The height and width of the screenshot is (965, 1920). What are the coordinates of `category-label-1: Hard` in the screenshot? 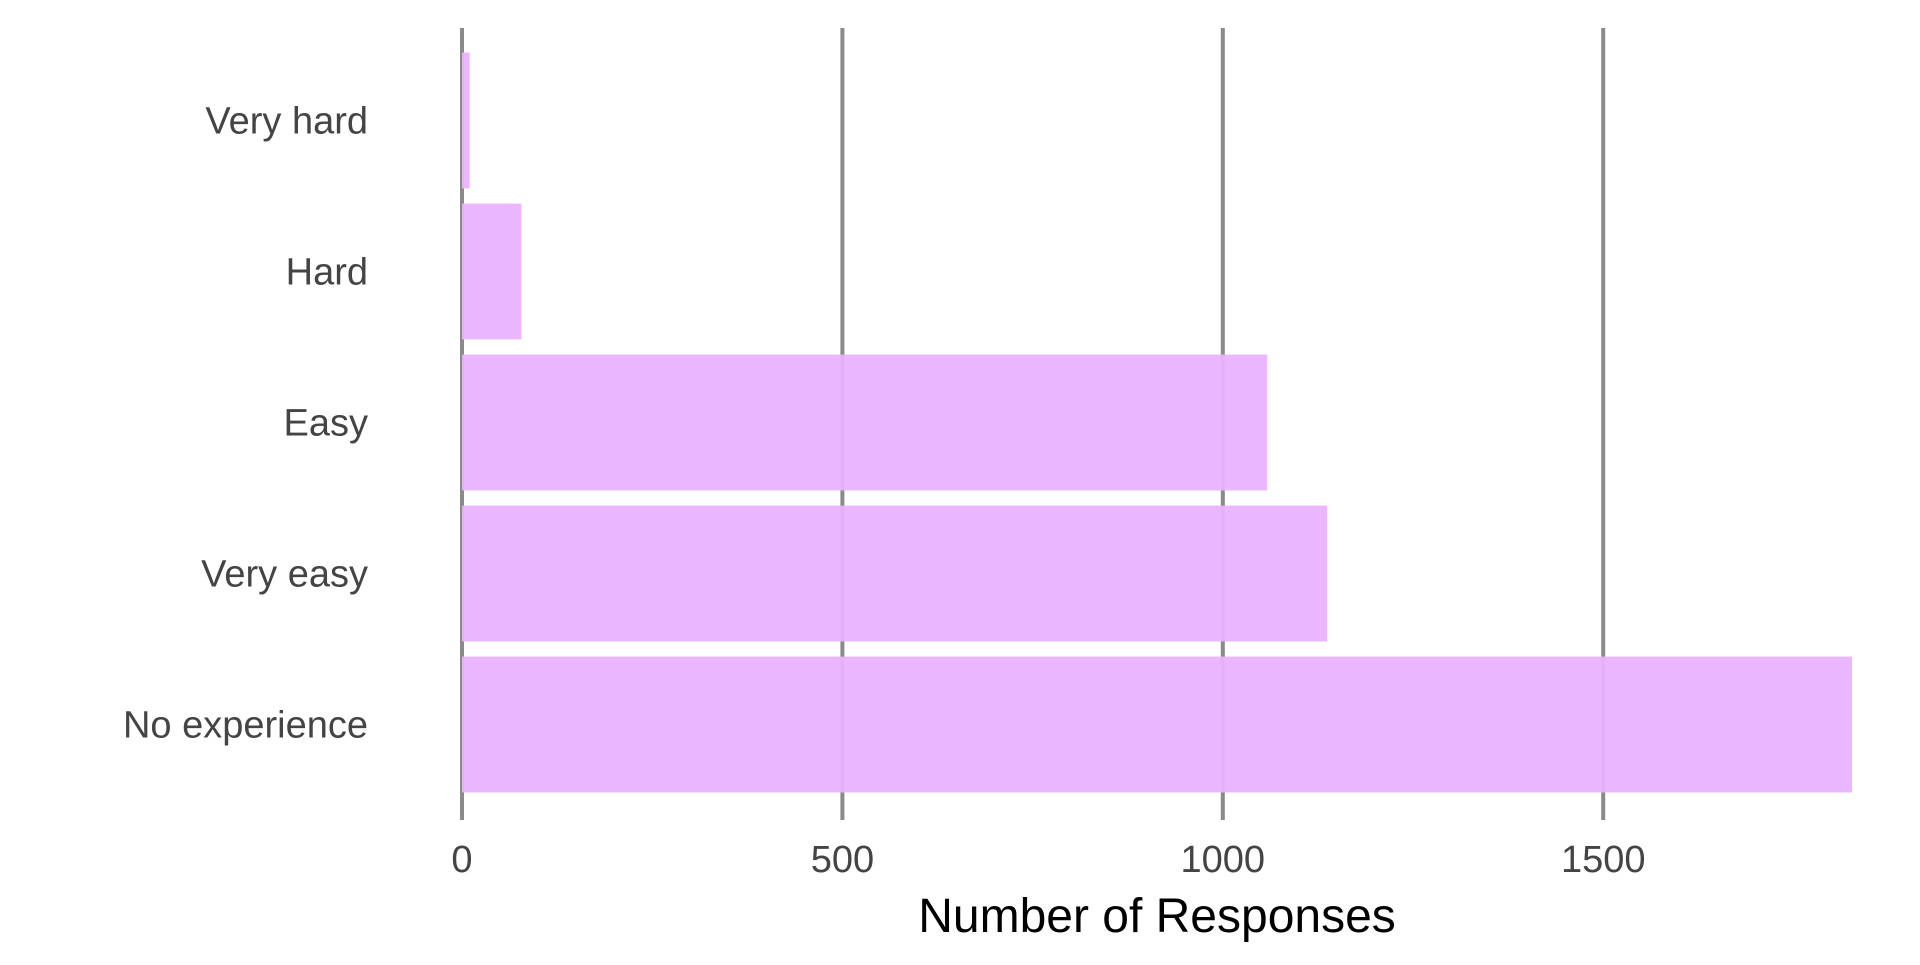 It's located at (327, 273).